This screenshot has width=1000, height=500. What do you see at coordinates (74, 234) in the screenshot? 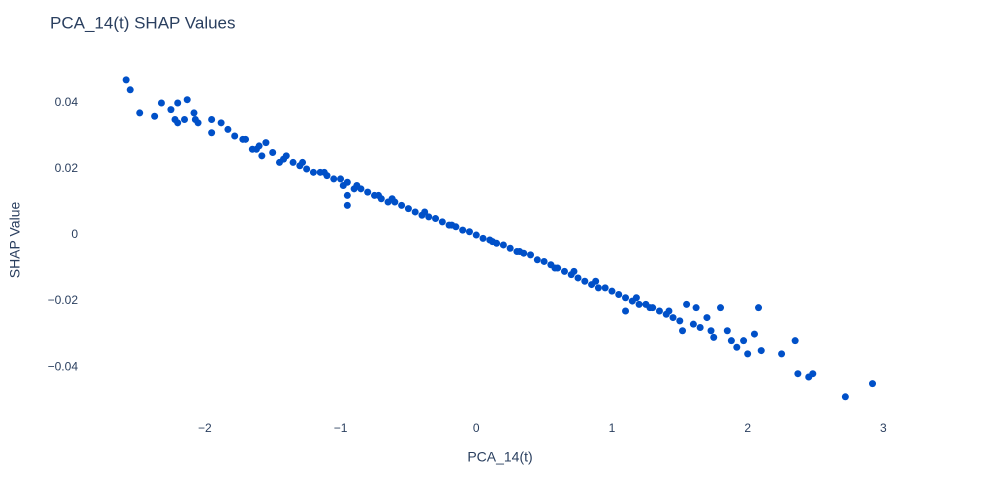
I see `y-tick-label: 0` at bounding box center [74, 234].